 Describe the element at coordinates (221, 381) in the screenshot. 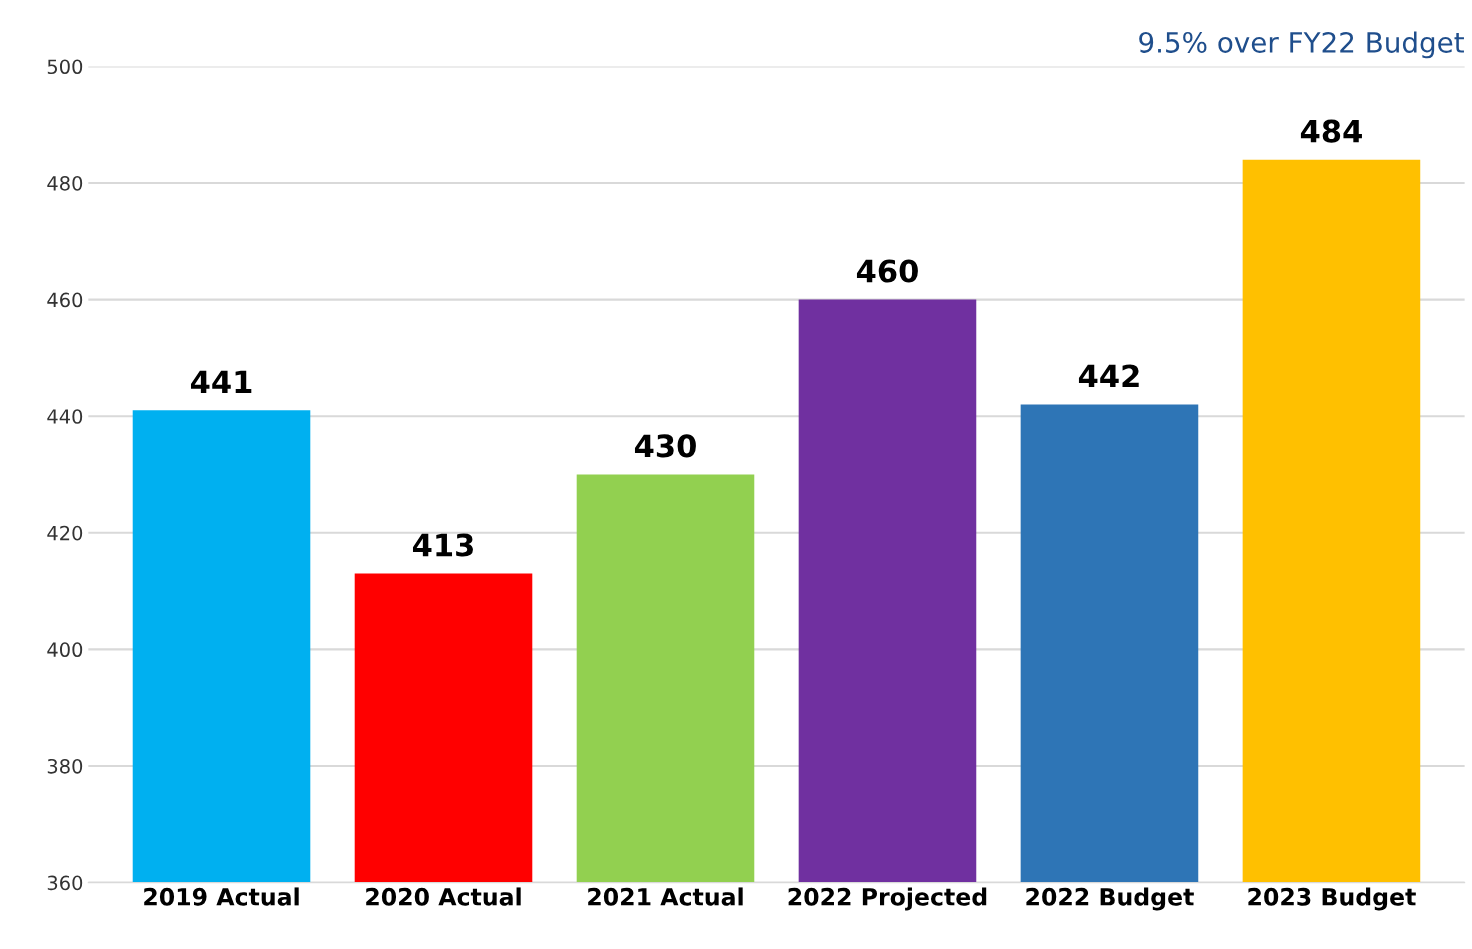

I see `data-label: 441` at that location.